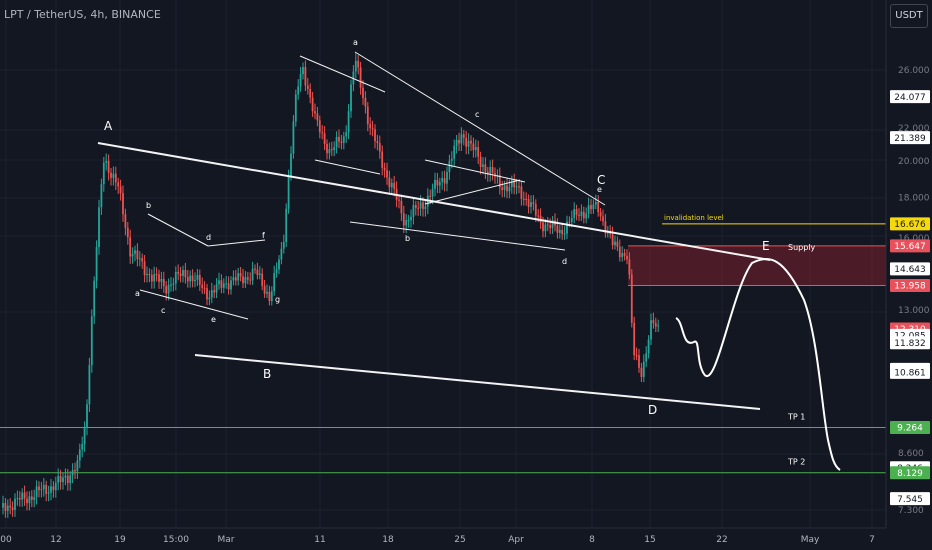 The image size is (932, 550). I want to click on time-tick: Mar, so click(226, 540).